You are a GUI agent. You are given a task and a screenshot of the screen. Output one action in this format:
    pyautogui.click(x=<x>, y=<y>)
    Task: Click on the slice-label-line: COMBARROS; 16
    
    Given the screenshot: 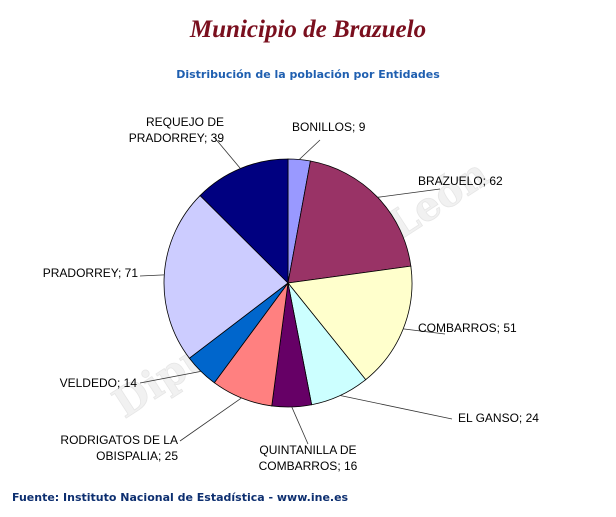 What is the action you would take?
    pyautogui.click(x=308, y=466)
    